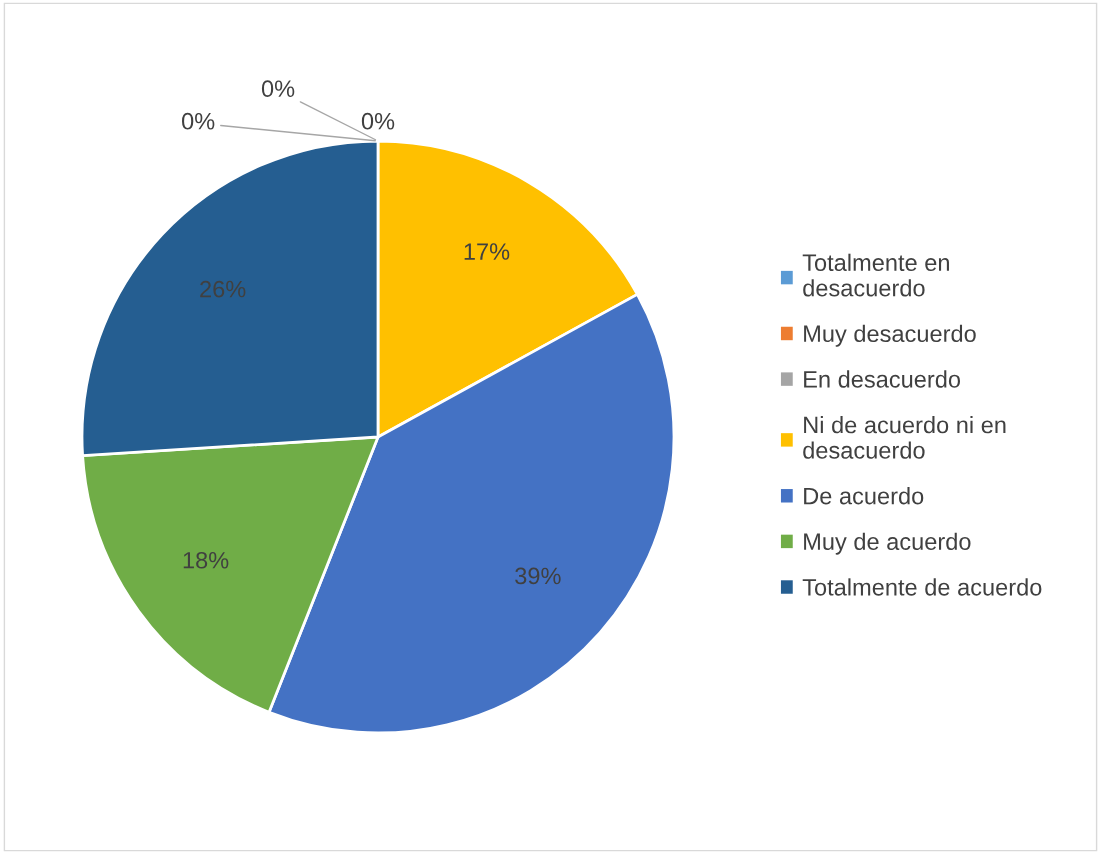 The width and height of the screenshot is (1101, 854). I want to click on legend-label: Muy desacuerdo, so click(890, 335).